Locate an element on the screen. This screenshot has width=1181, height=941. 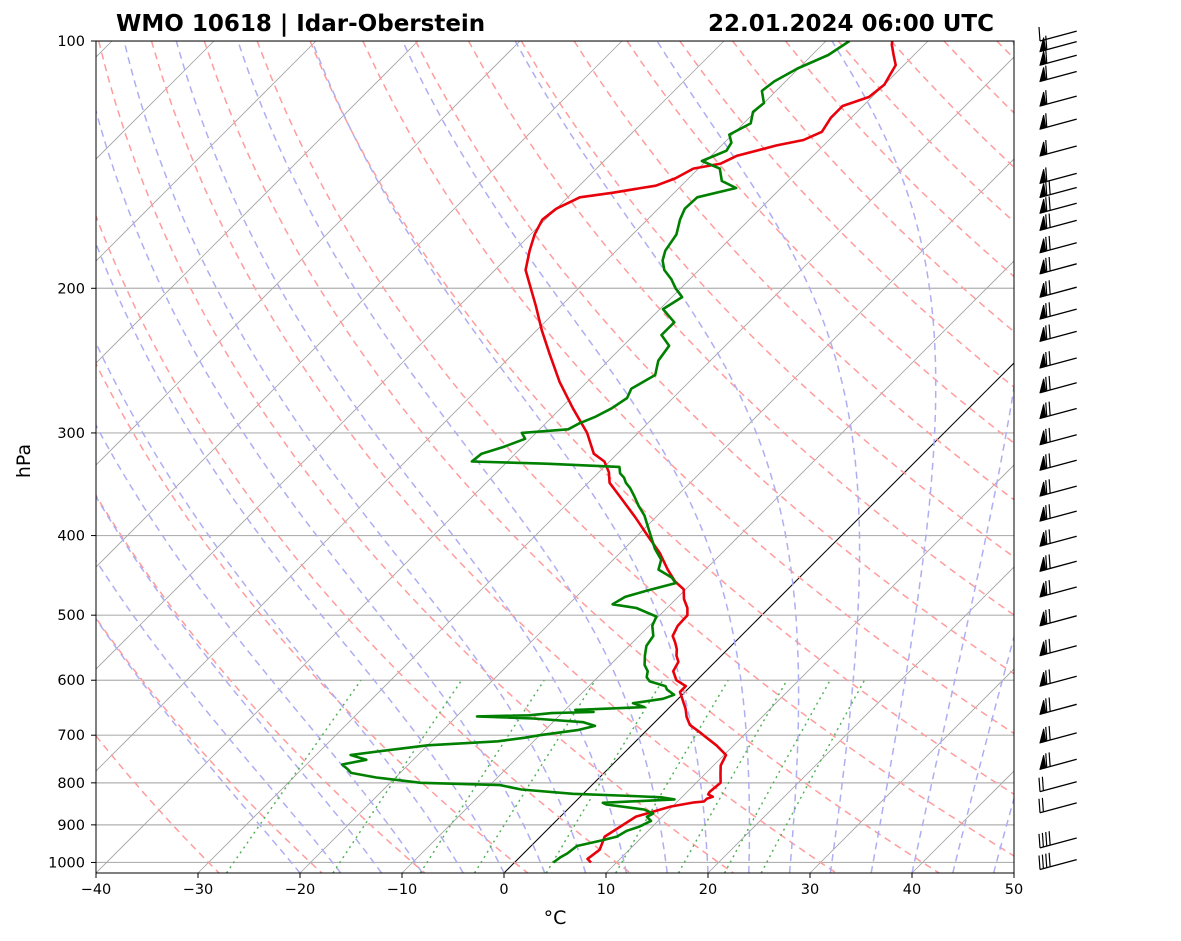
wind-barbs is located at coordinates (1057, 448).